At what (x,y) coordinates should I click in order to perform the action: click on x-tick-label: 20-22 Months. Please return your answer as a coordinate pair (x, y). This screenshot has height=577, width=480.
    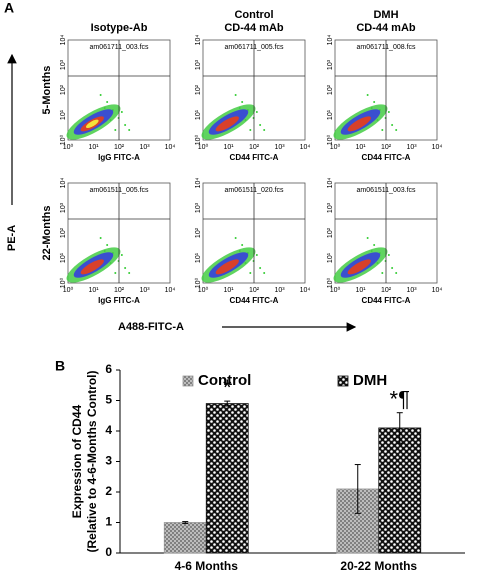
    Looking at the image, I should click on (378, 566).